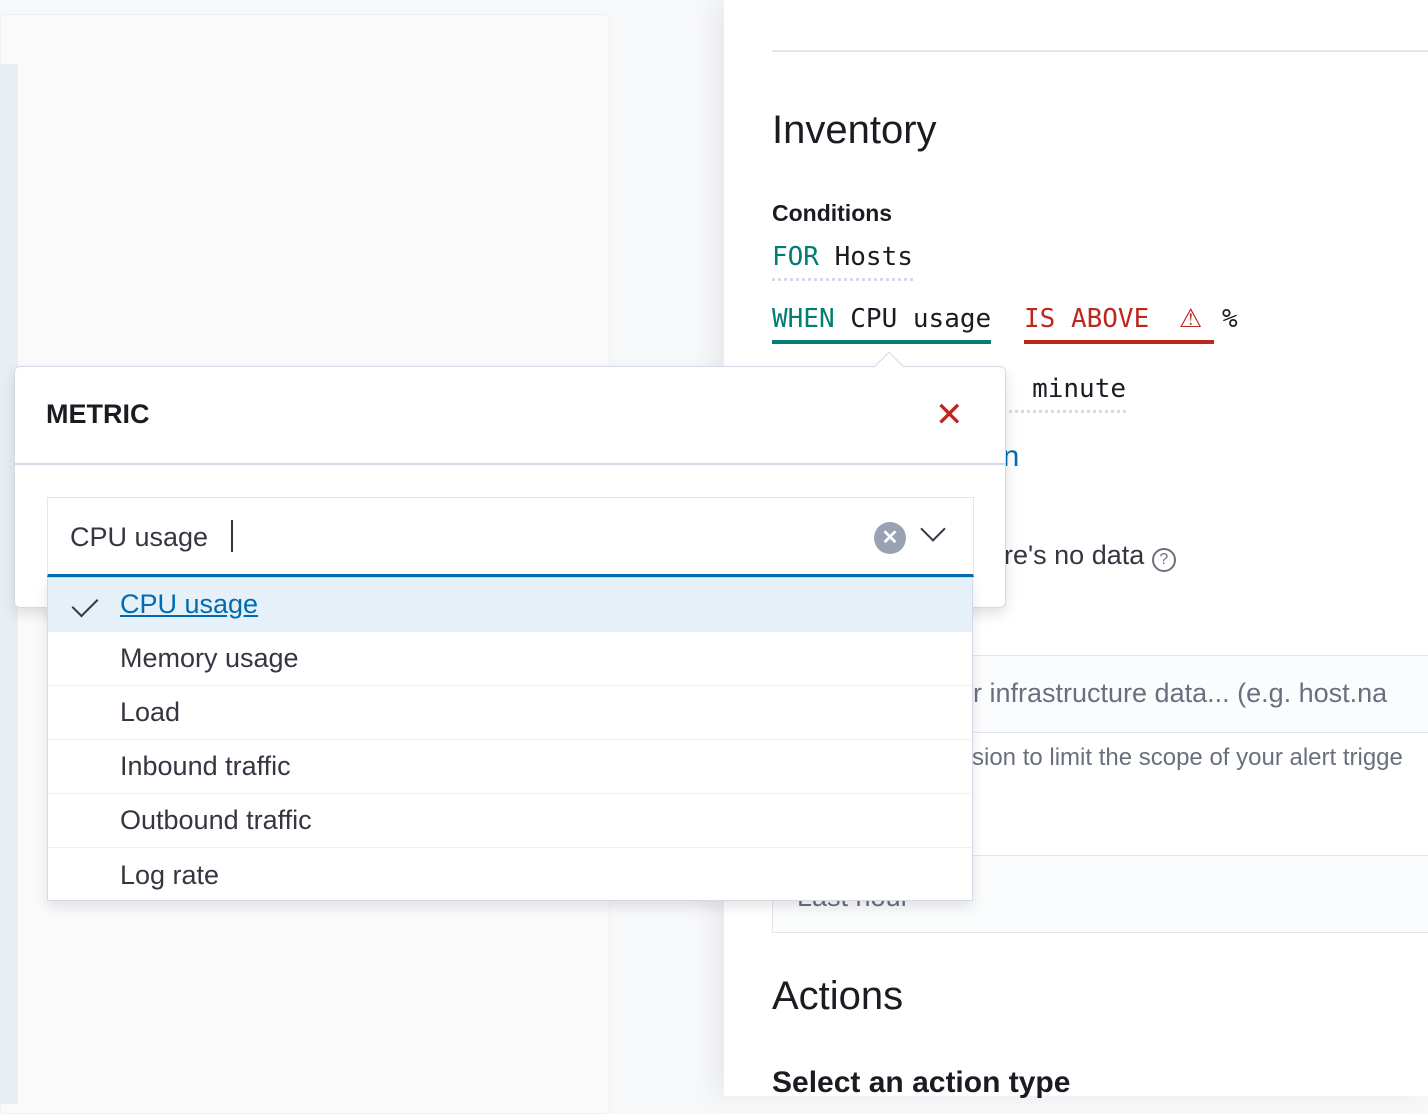 The height and width of the screenshot is (1114, 1428). Describe the element at coordinates (795, 257) in the screenshot. I see `for-keyword: FOR` at that location.